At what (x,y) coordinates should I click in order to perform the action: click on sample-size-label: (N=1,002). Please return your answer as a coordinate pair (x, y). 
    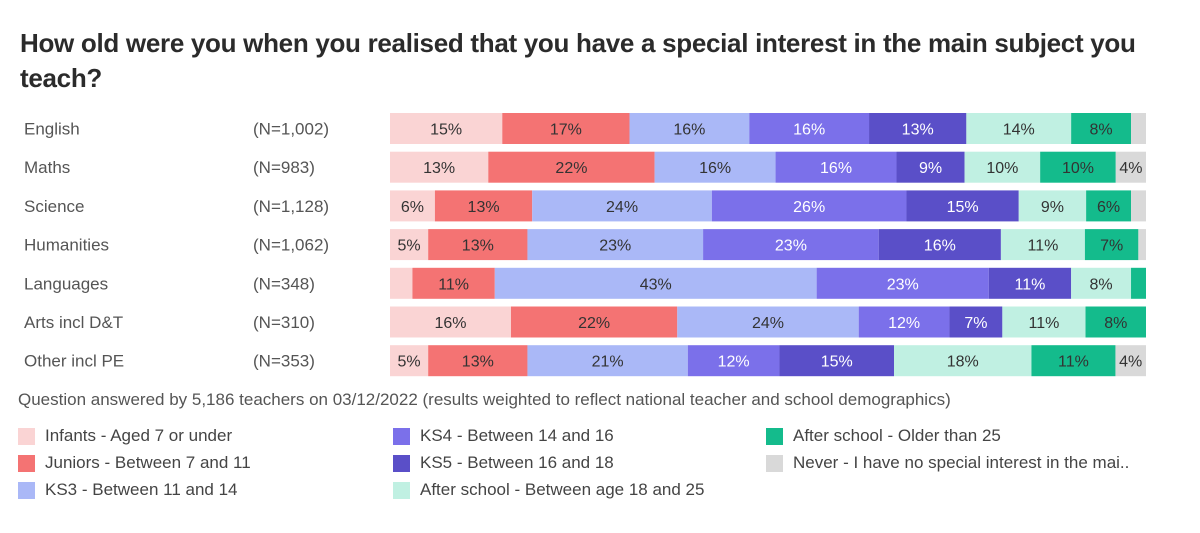
    Looking at the image, I should click on (291, 129).